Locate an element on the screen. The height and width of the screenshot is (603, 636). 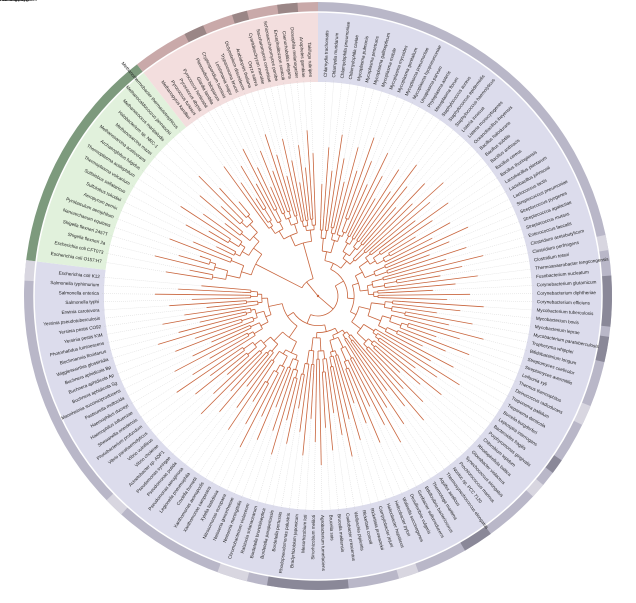
leaf-label: Caenorhabditis elegans is located at coordinates (287, 55).